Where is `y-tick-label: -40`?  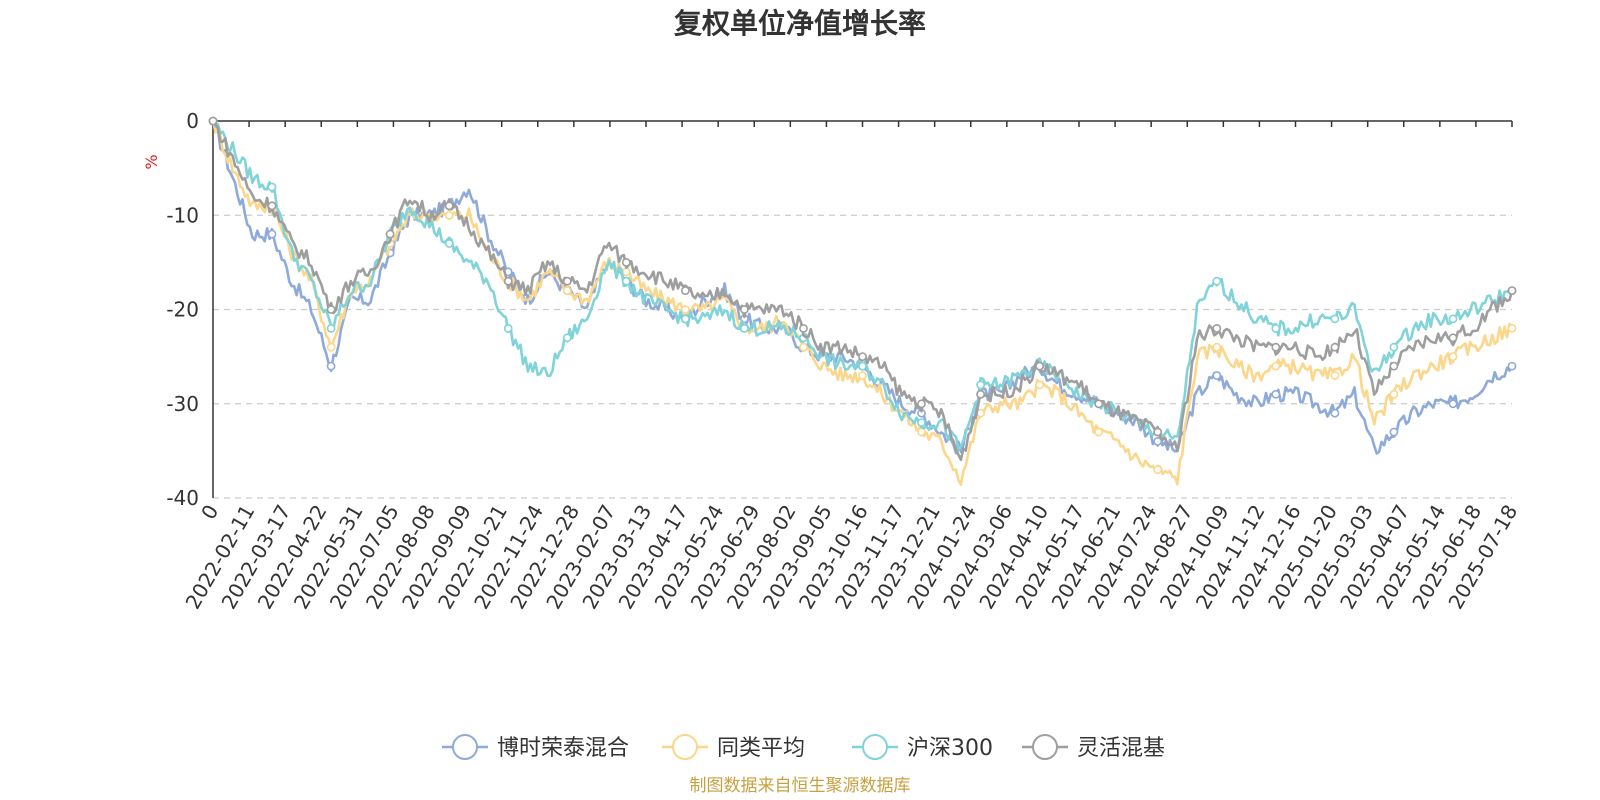 y-tick-label: -40 is located at coordinates (182, 498).